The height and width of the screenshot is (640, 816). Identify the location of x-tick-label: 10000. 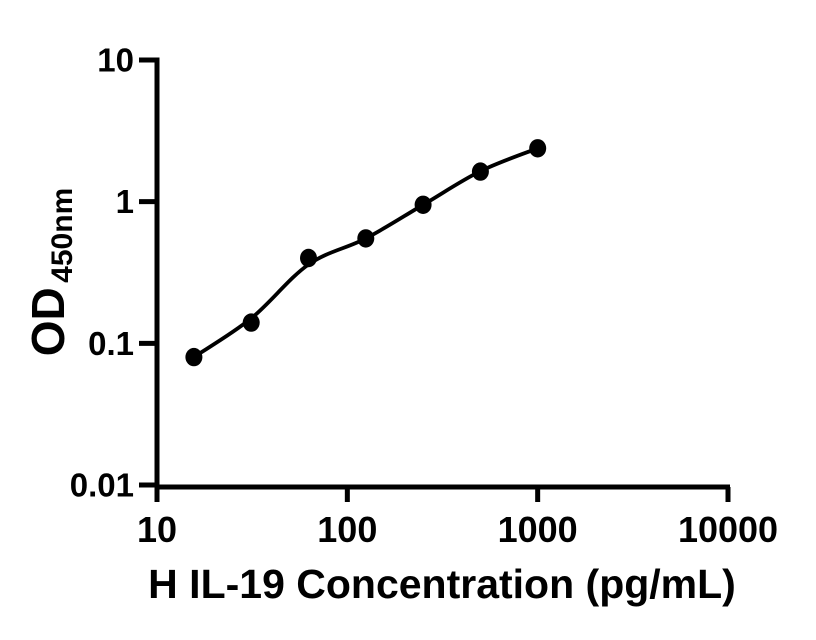
(728, 529).